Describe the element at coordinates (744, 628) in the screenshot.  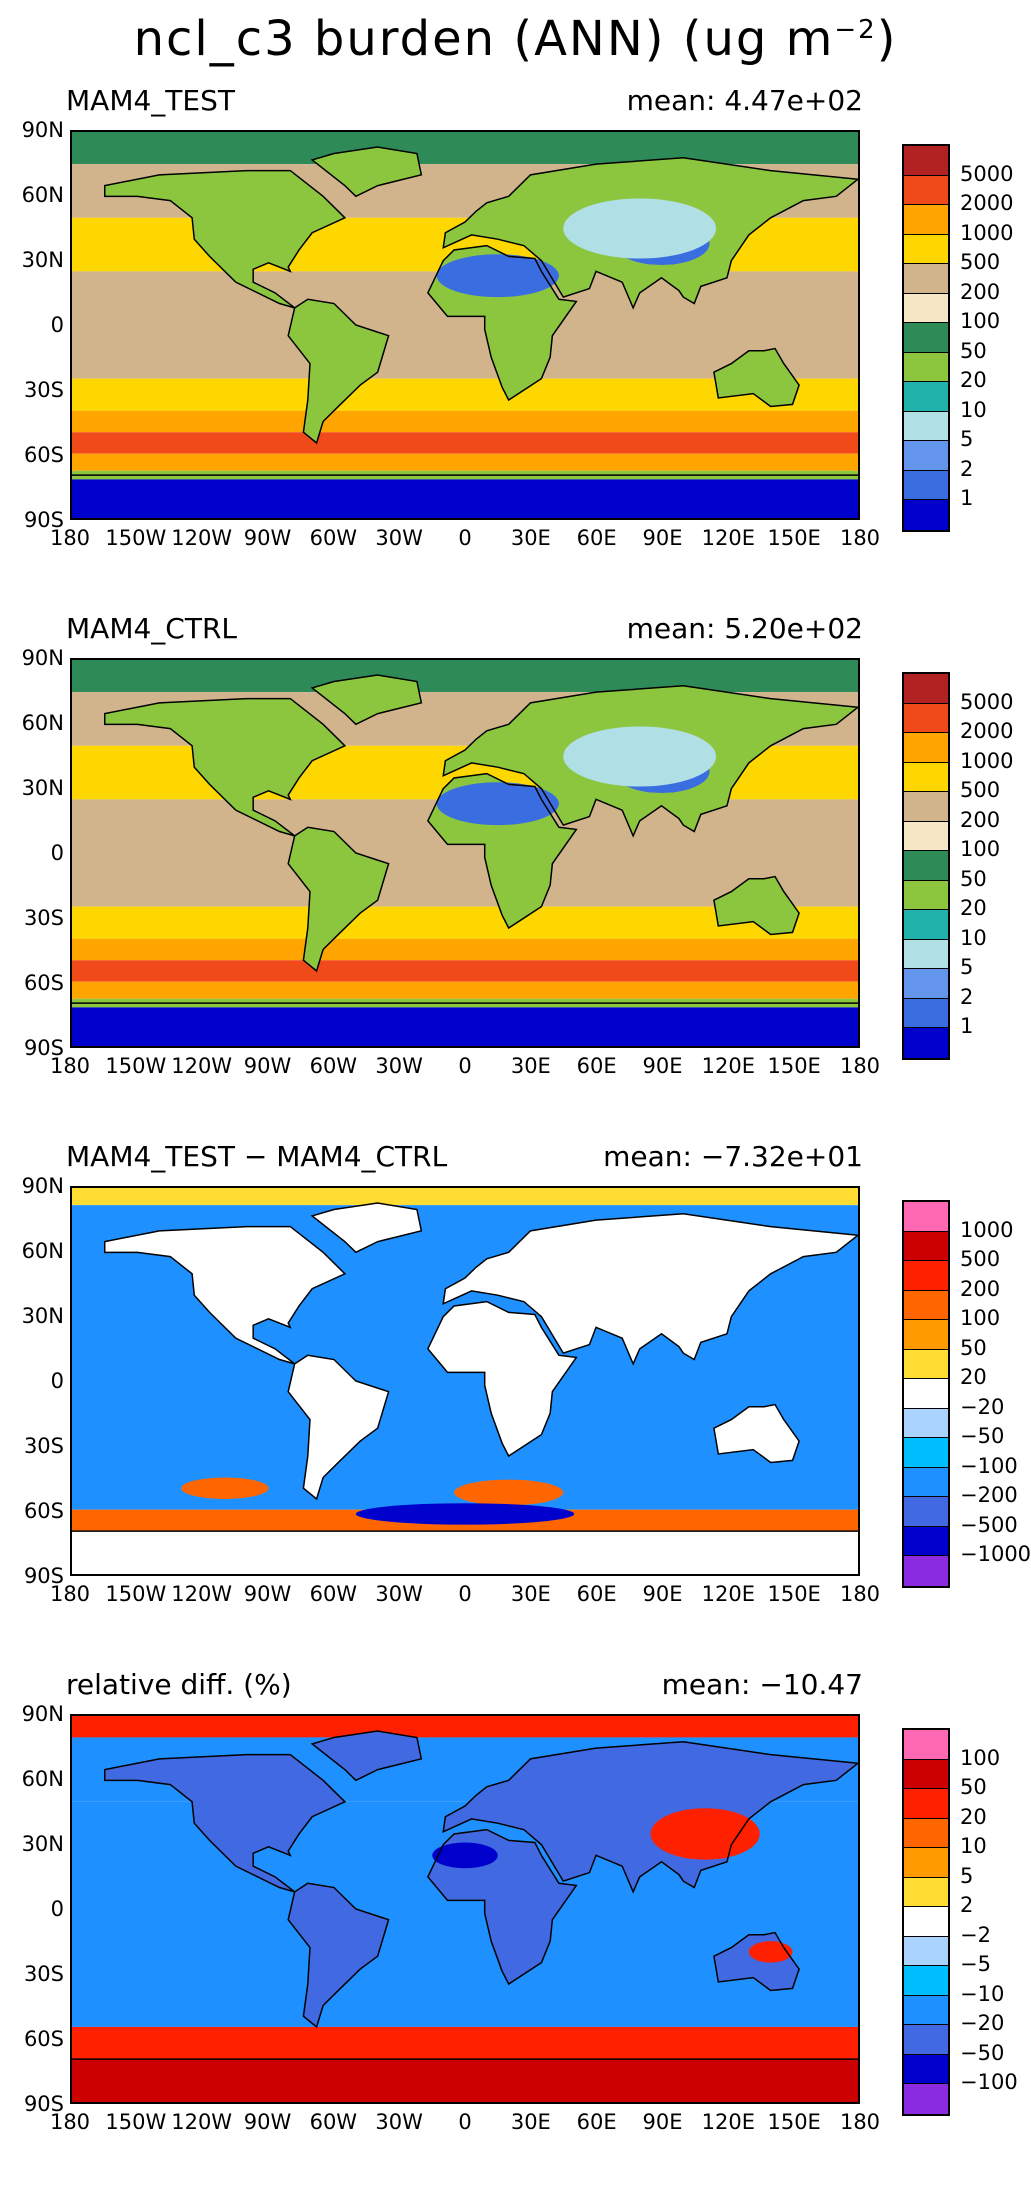
I see `panel-mean: mean: 5.20e+02` at that location.